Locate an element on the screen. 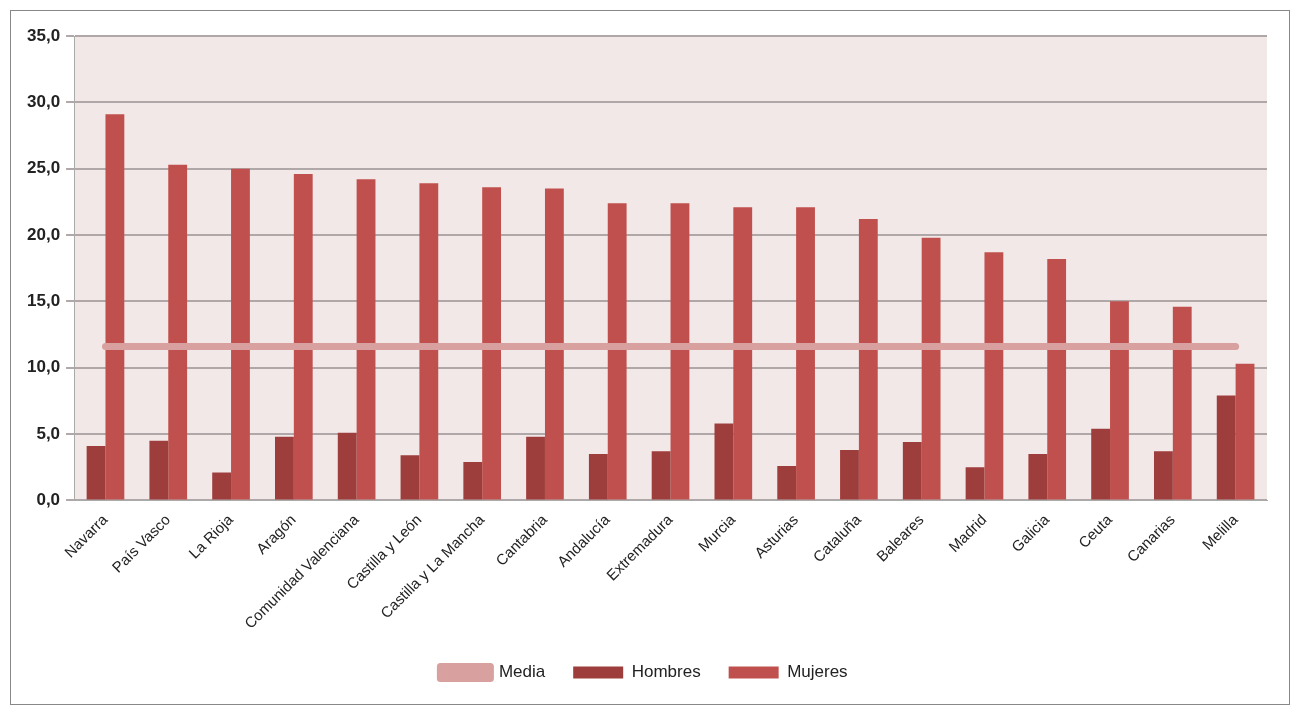  y-tick-label: 0,0 is located at coordinates (48, 500).